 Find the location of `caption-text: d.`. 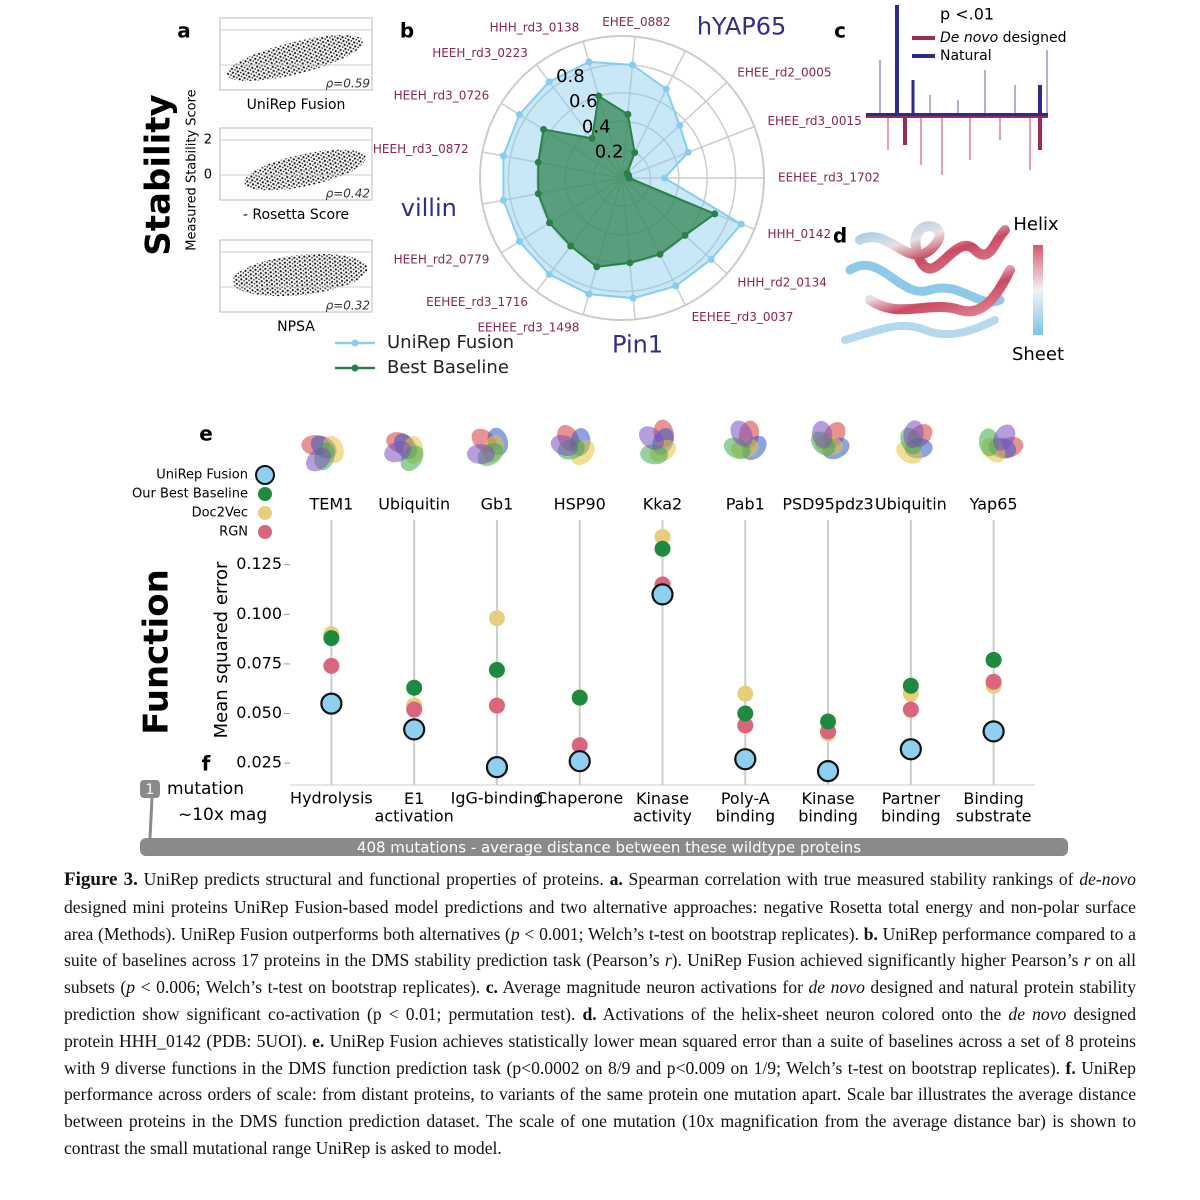

caption-text: d. is located at coordinates (589, 1013).